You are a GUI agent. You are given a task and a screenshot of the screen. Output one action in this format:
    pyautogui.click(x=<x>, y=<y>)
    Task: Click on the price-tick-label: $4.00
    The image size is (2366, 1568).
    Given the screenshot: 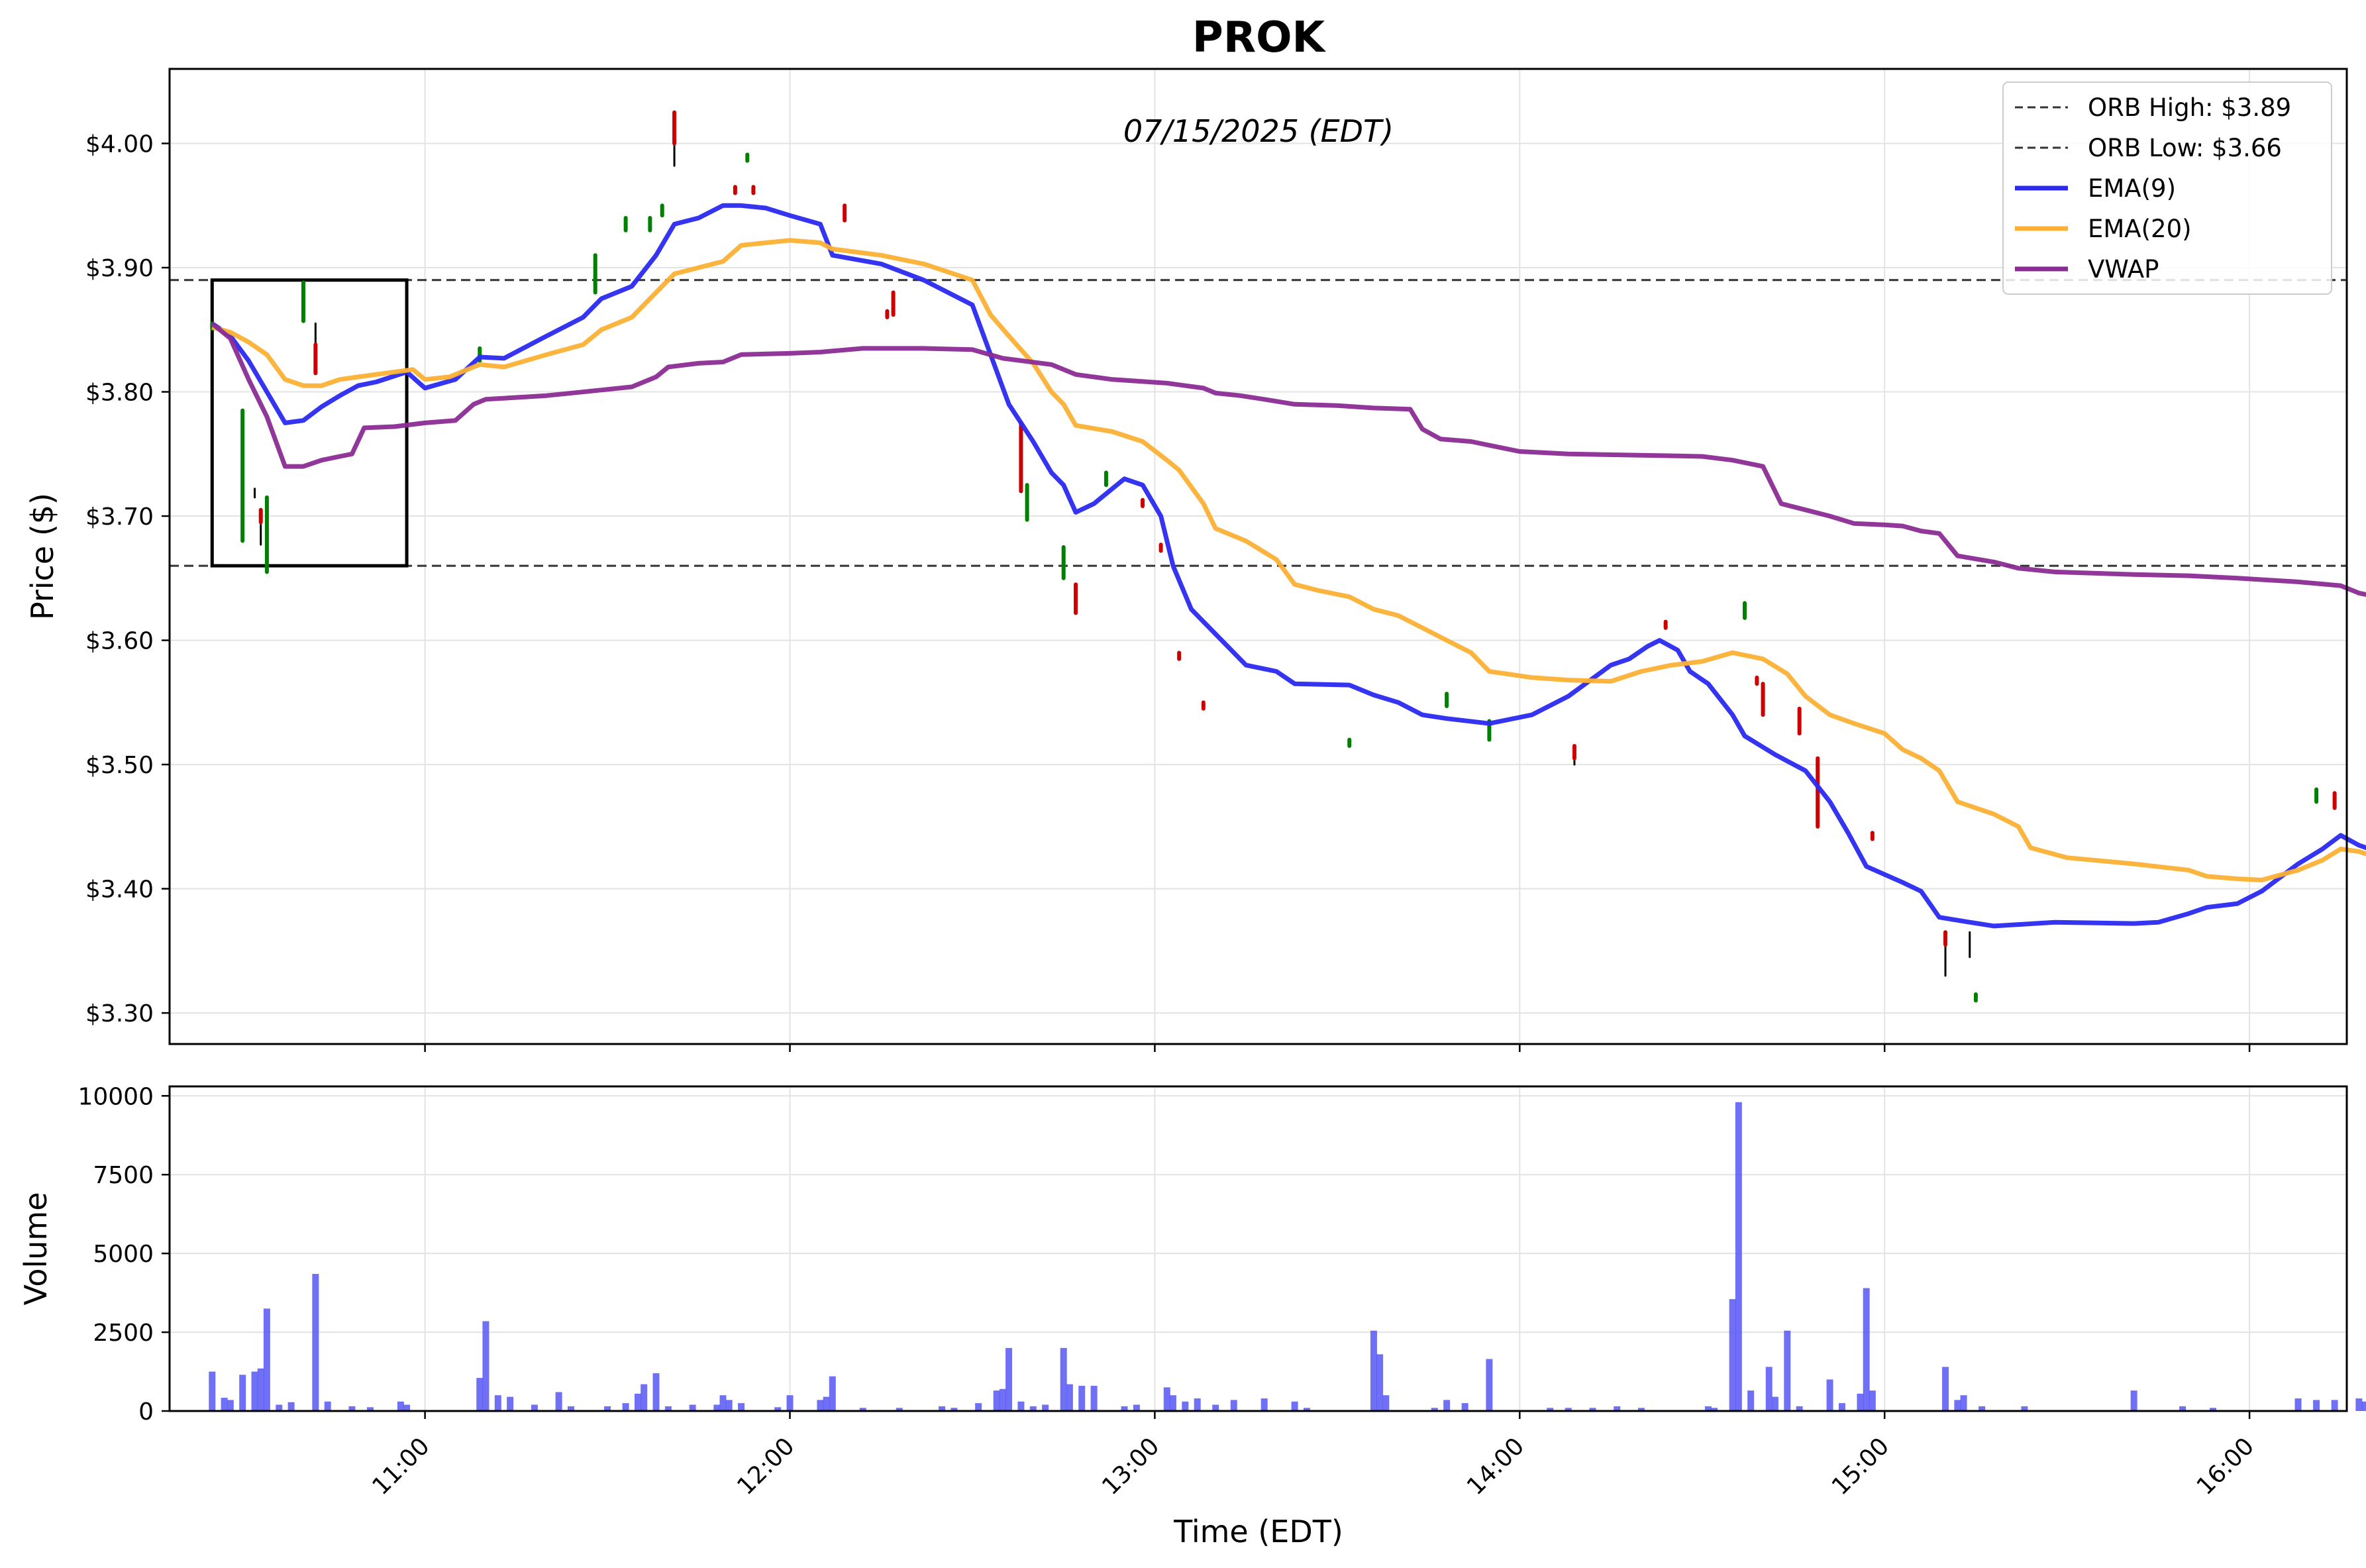 What is the action you would take?
    pyautogui.click(x=119, y=144)
    